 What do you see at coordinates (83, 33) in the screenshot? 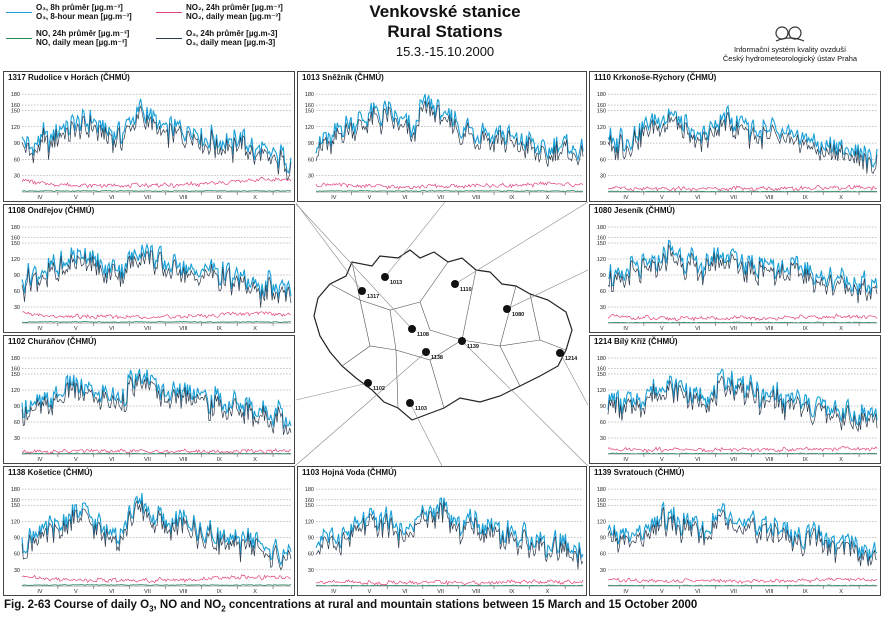
I see `legend-label: NO, 24h průměr [µg.m⁻³]` at bounding box center [83, 33].